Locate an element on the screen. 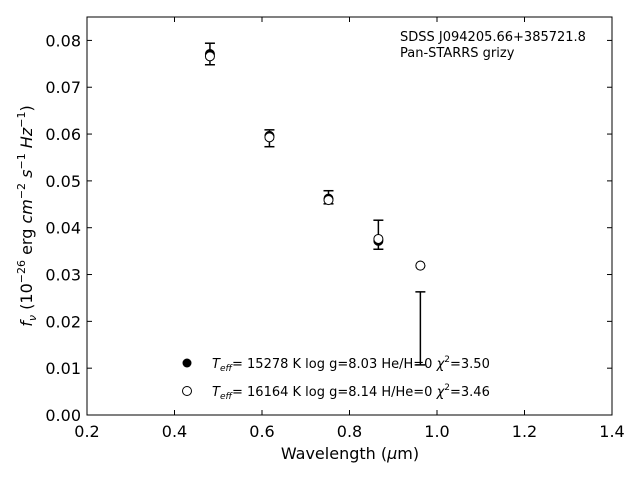 The width and height of the screenshot is (640, 480). x-tick-label: 1.2 is located at coordinates (524, 431).